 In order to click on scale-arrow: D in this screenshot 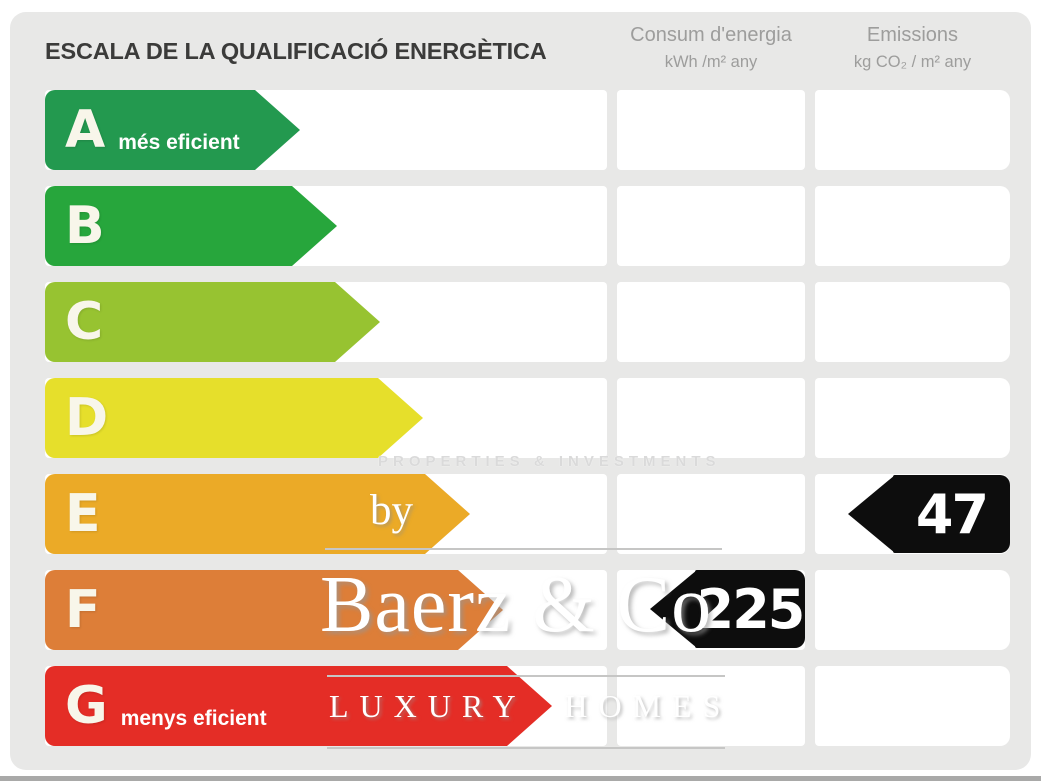, I will do `click(234, 418)`.